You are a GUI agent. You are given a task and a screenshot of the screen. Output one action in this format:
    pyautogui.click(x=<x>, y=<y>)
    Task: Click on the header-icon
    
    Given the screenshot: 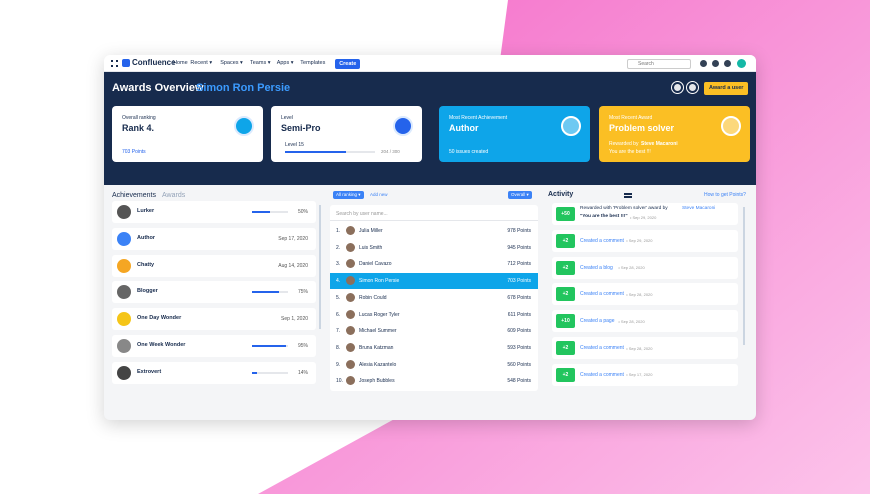 What is the action you would take?
    pyautogui.click(x=677, y=87)
    